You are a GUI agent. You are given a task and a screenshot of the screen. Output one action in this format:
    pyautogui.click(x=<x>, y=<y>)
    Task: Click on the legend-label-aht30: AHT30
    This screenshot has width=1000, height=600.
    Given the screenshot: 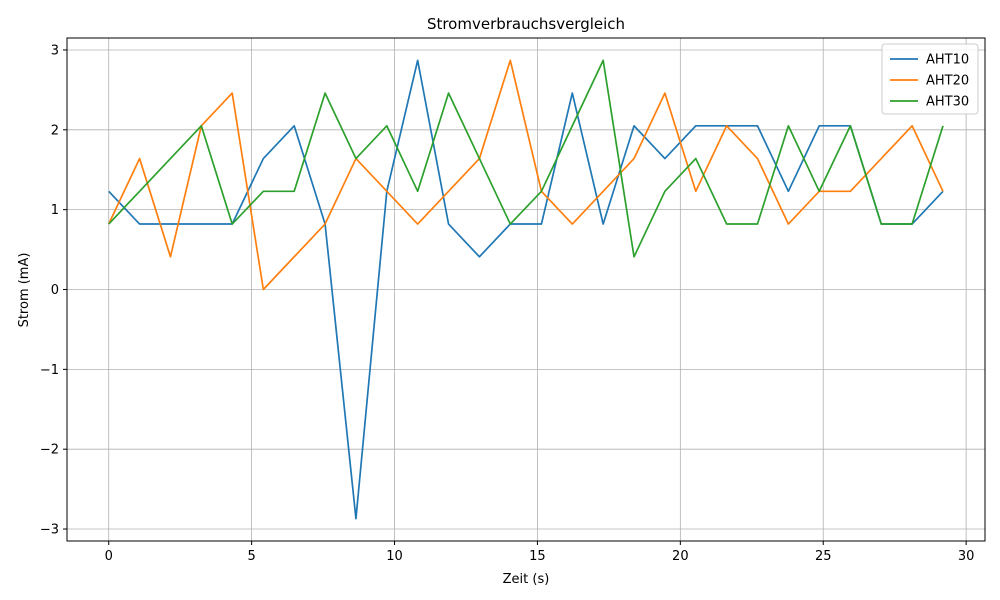 What is the action you would take?
    pyautogui.click(x=947, y=102)
    